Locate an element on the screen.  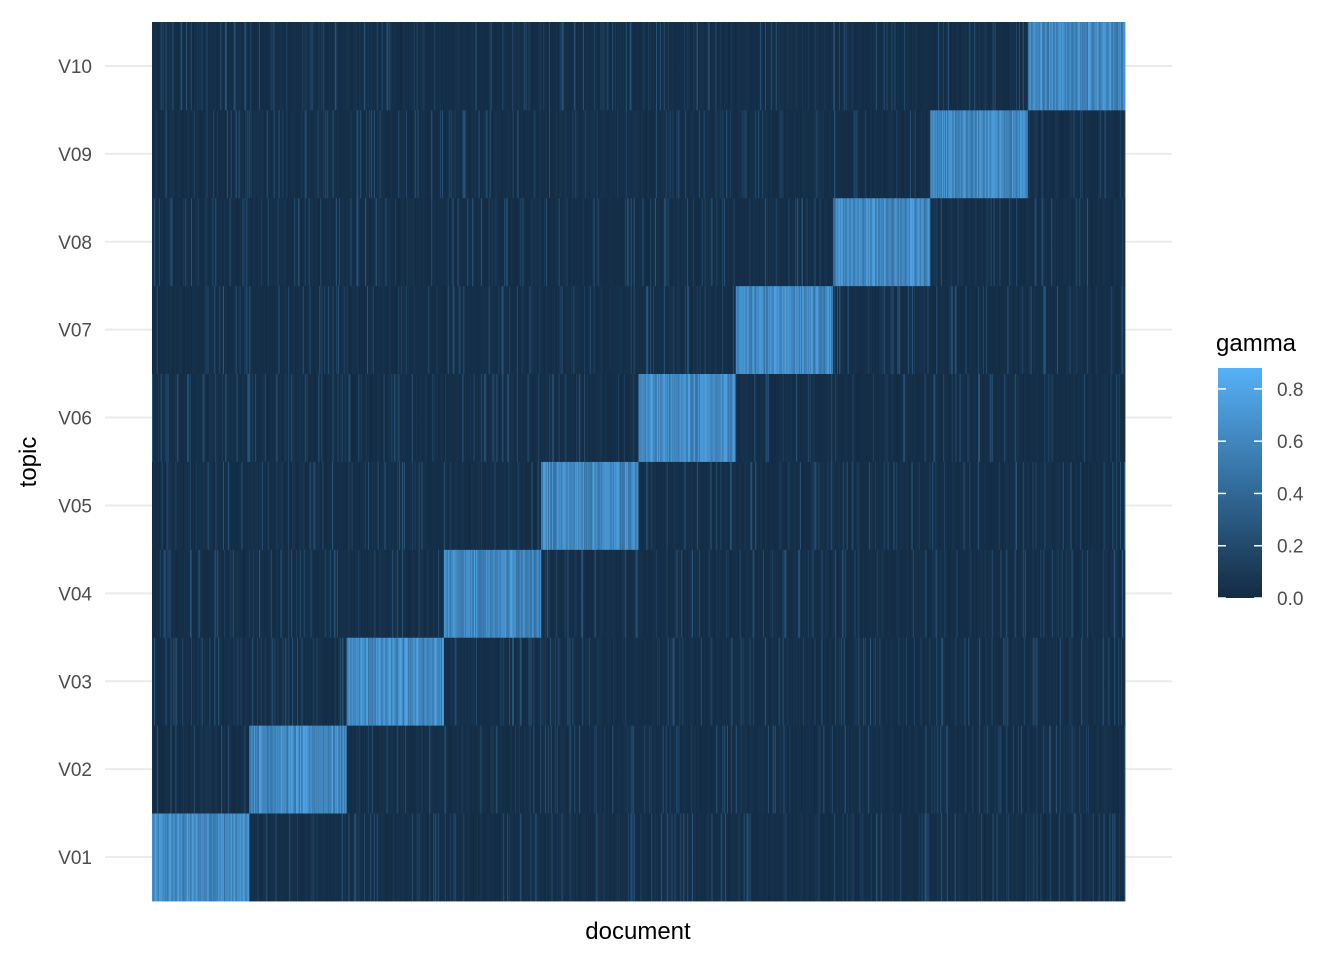
cell-V01-doc806 is located at coordinates (936, 857).